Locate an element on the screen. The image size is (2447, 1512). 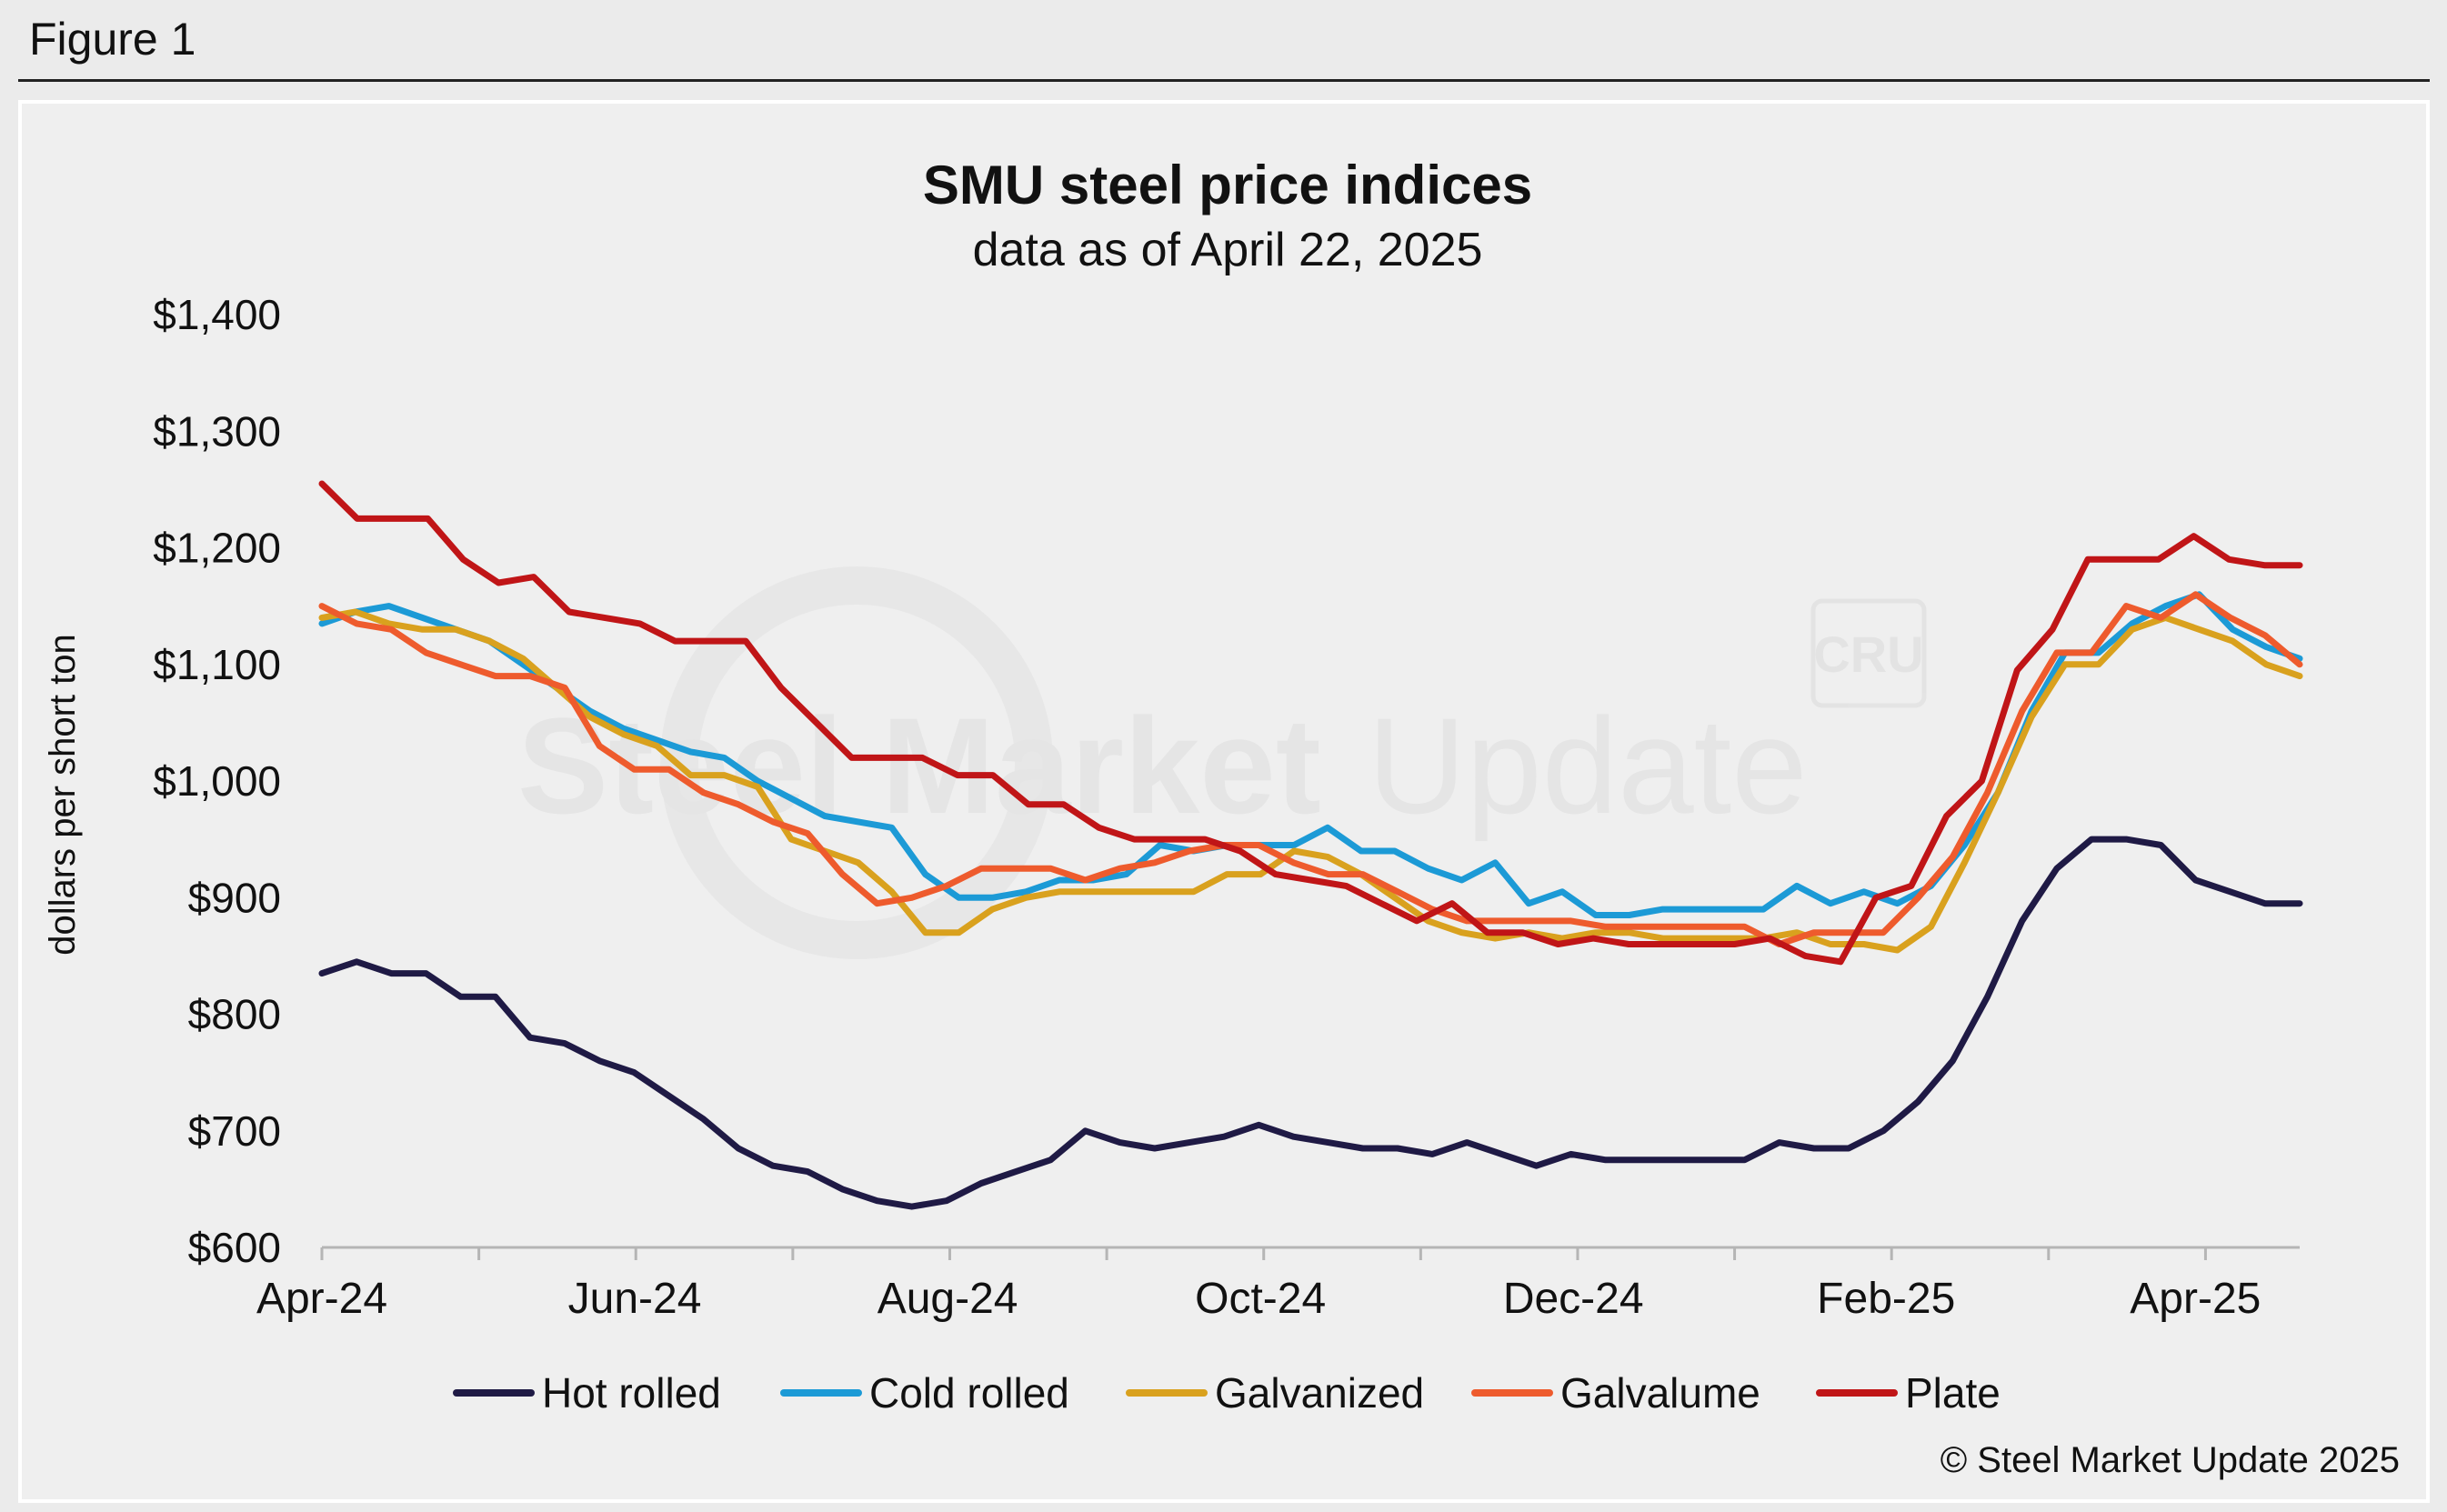
y-axis-label: dollars per short ton is located at coordinates (63, 795).